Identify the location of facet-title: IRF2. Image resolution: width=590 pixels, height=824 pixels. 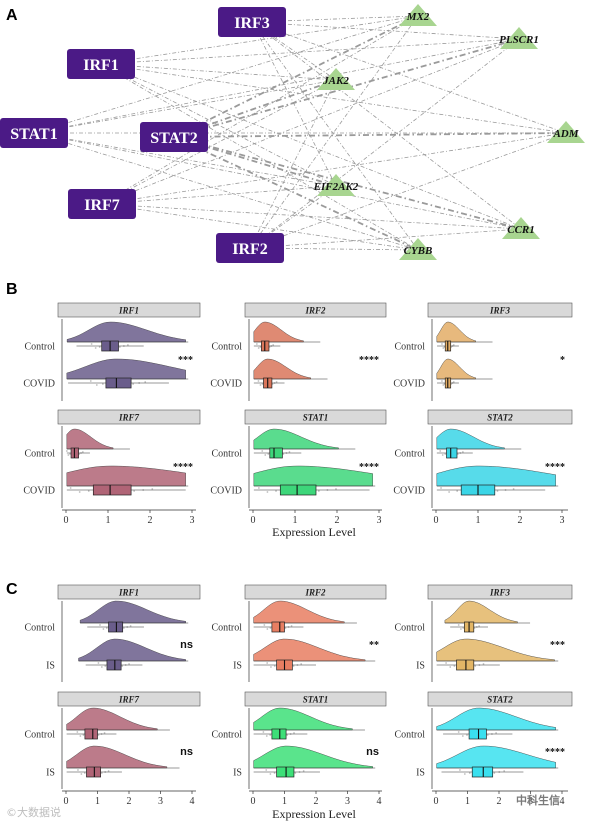
(315, 311).